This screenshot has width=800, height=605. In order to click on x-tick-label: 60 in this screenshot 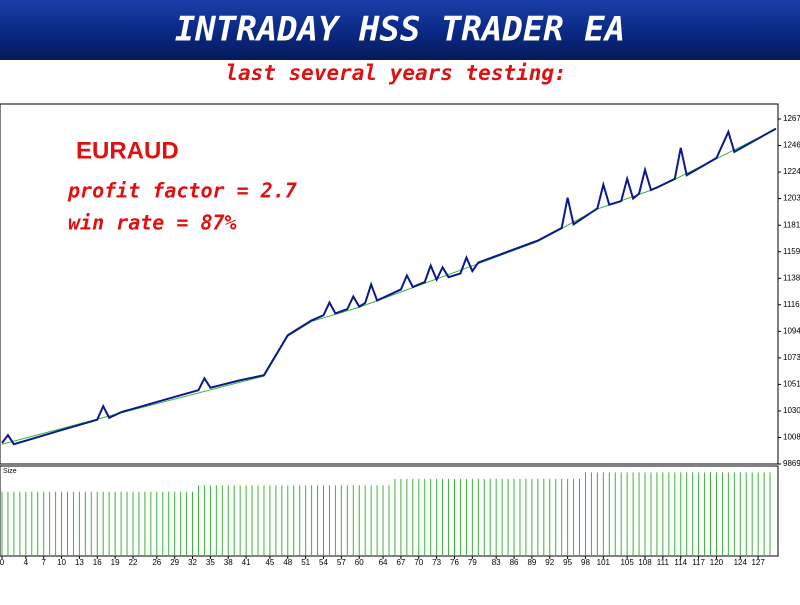, I will do `click(359, 562)`.